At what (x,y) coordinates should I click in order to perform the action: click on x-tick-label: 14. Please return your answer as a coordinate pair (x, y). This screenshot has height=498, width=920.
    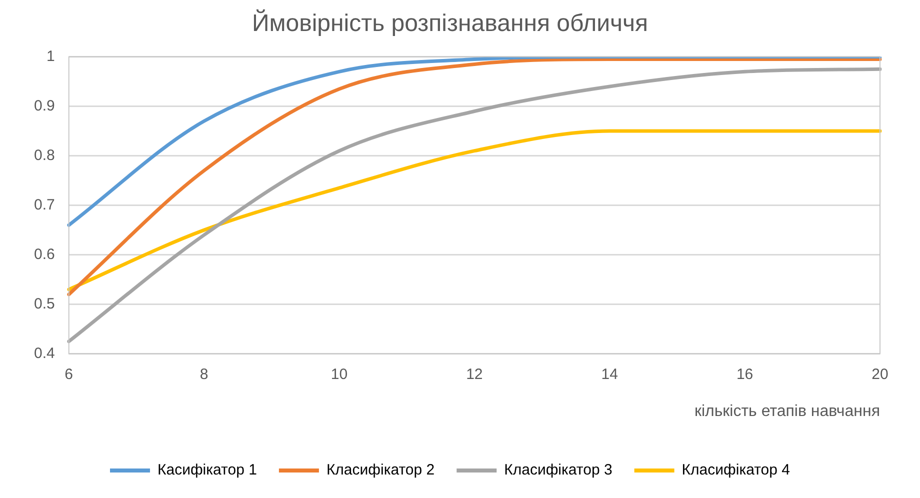
    Looking at the image, I should click on (609, 374).